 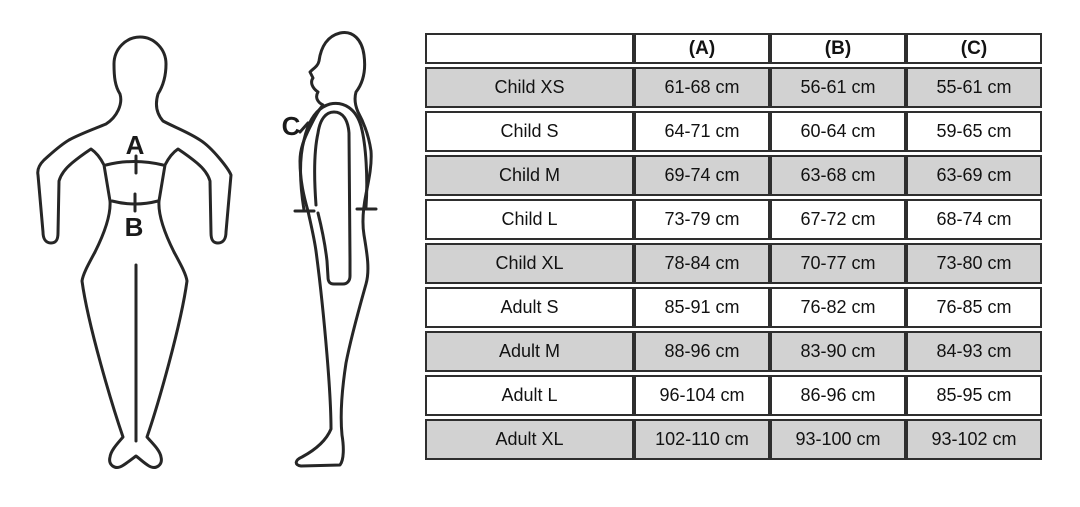 I want to click on label-c: C, so click(x=291, y=126).